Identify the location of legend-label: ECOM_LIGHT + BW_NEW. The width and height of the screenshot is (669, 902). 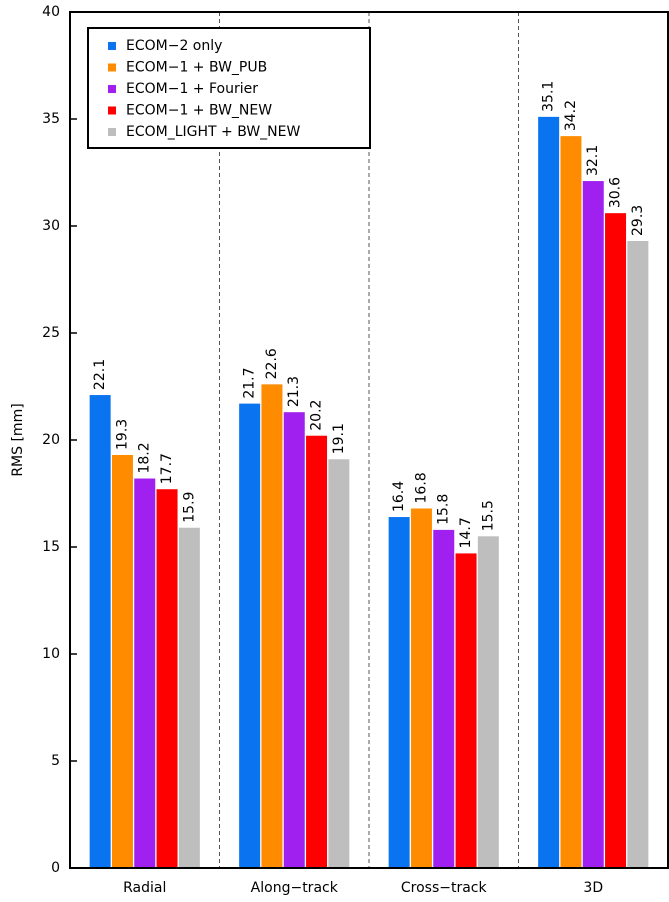
(213, 132).